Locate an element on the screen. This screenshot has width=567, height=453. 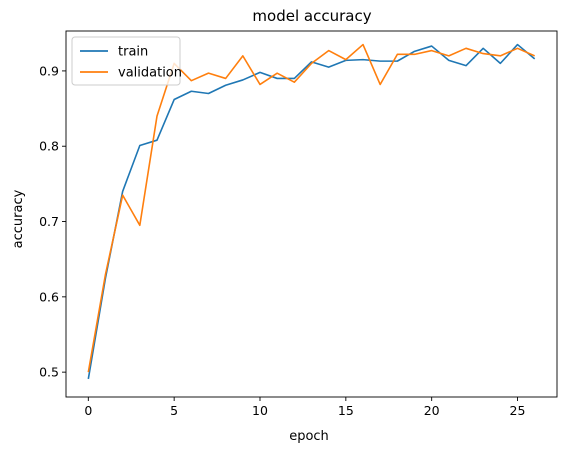
y-tick-label: 0.7 is located at coordinates (49, 221).